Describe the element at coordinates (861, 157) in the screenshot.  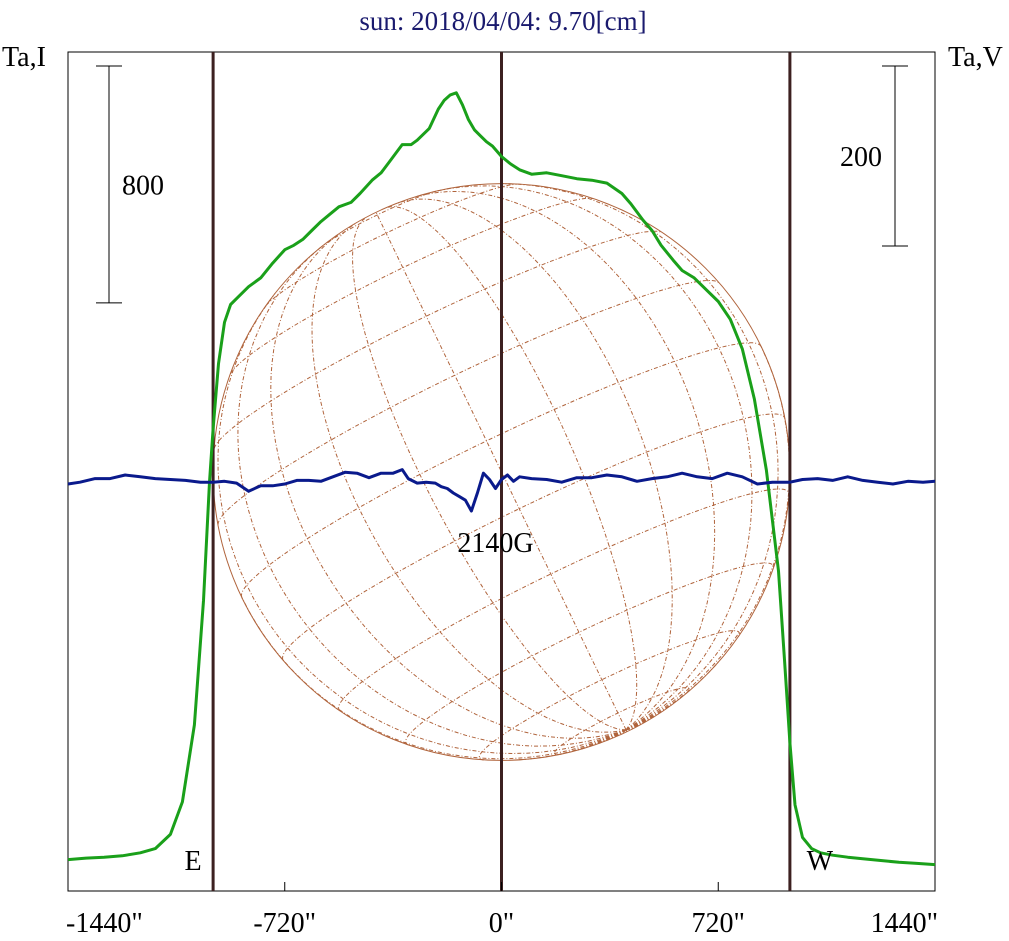
I see `polarization-scale-label: 200` at that location.